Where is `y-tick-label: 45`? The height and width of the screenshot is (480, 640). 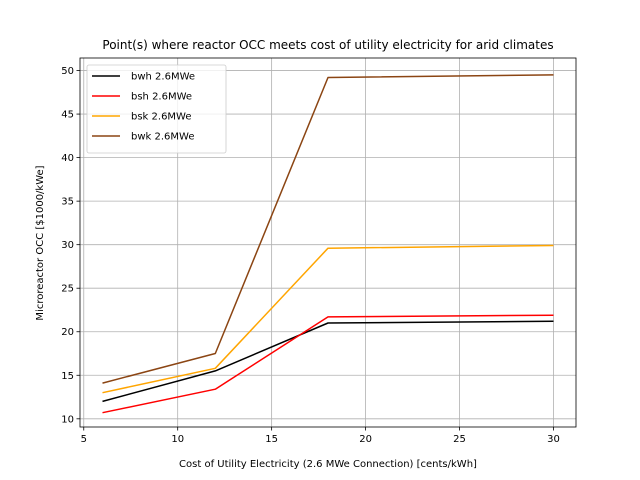 y-tick-label: 45 is located at coordinates (67, 115).